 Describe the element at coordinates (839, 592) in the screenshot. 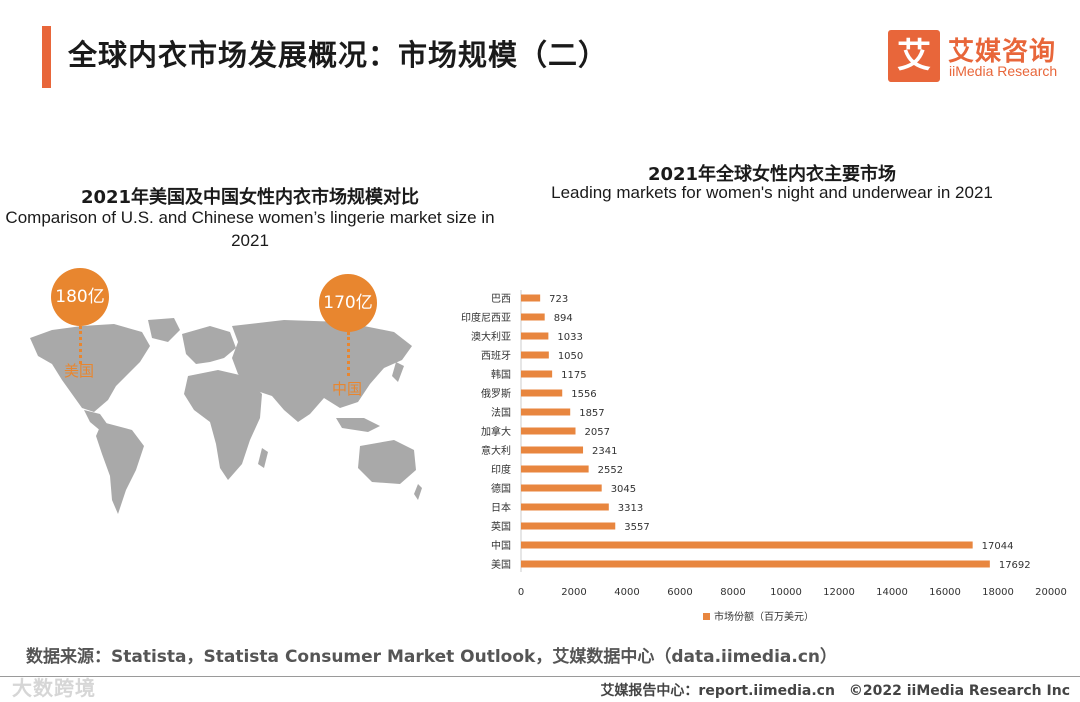

I see `x-tick-label: 12000` at that location.